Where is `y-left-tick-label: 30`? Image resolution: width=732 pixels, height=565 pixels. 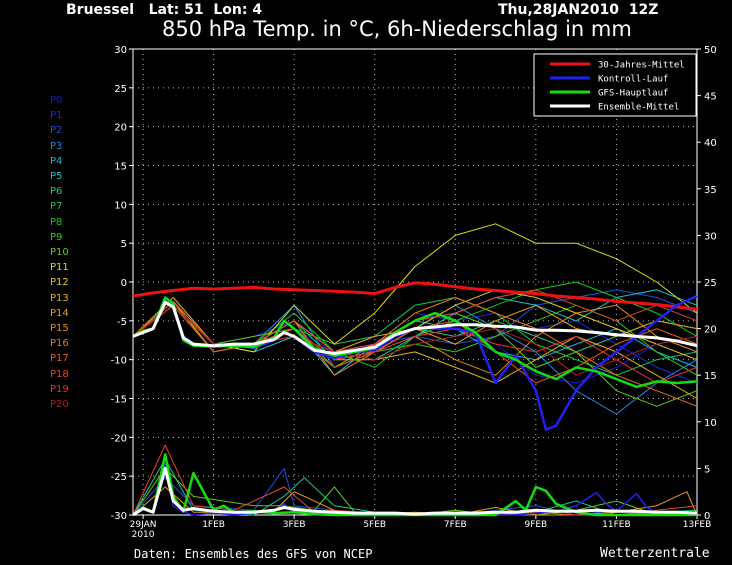 y-left-tick-label: 30 is located at coordinates (120, 50).